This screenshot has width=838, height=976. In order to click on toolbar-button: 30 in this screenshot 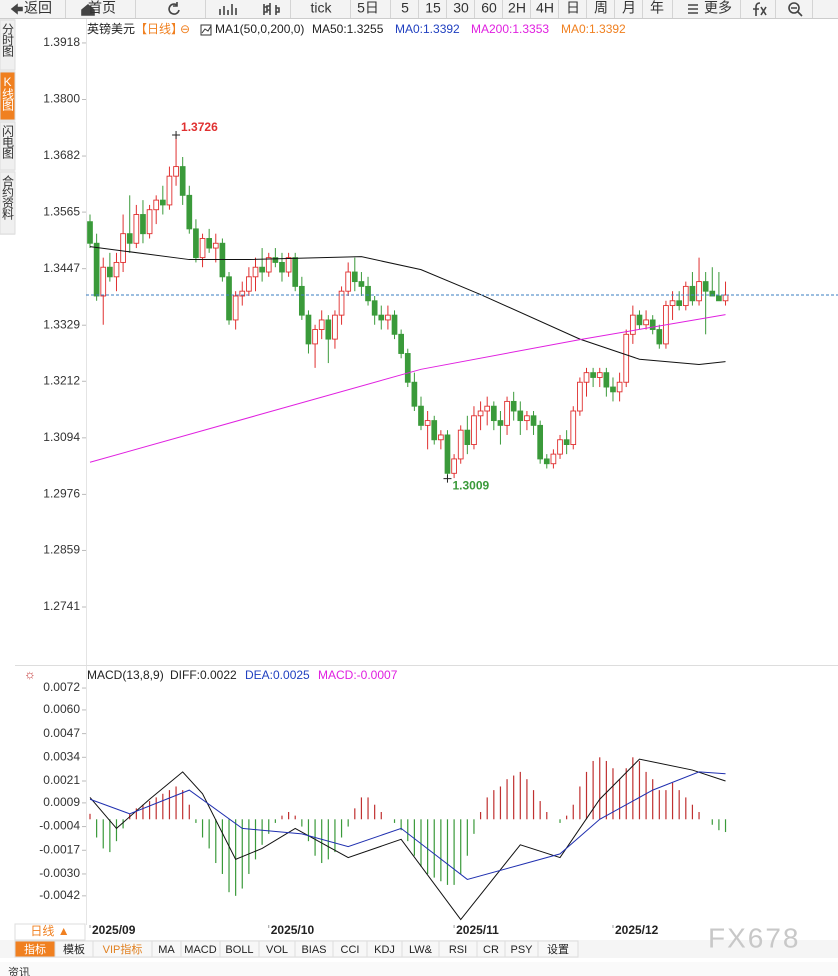, I will do `click(461, 8)`.